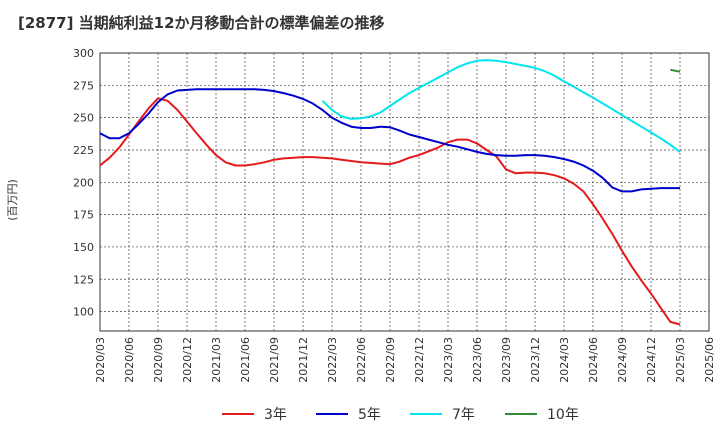  What do you see at coordinates (274, 360) in the screenshot?
I see `x-tick-label: 2021/09` at bounding box center [274, 360].